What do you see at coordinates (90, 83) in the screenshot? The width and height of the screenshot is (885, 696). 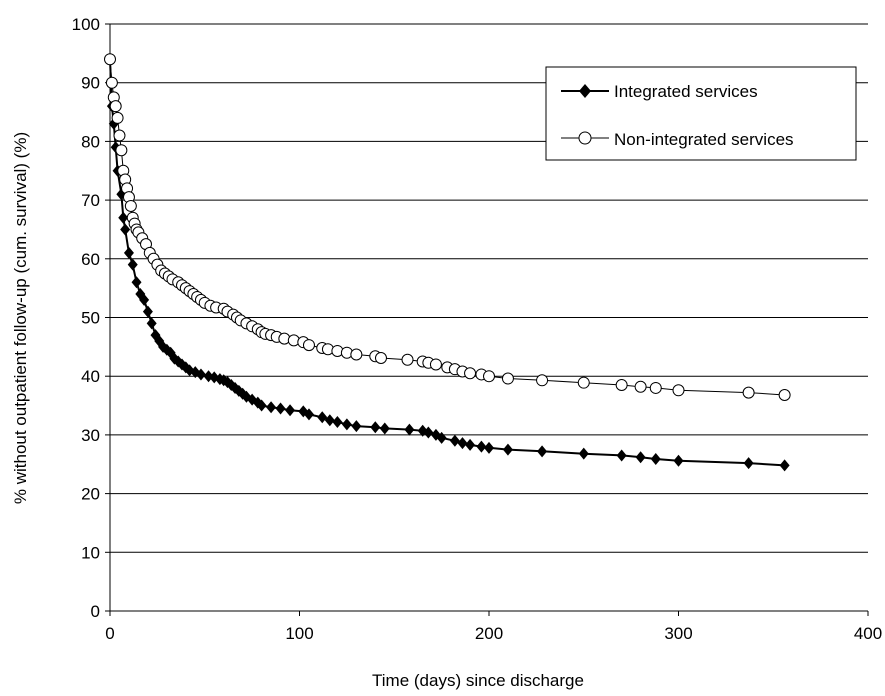 I see `y-tick-label: 90` at bounding box center [90, 83].